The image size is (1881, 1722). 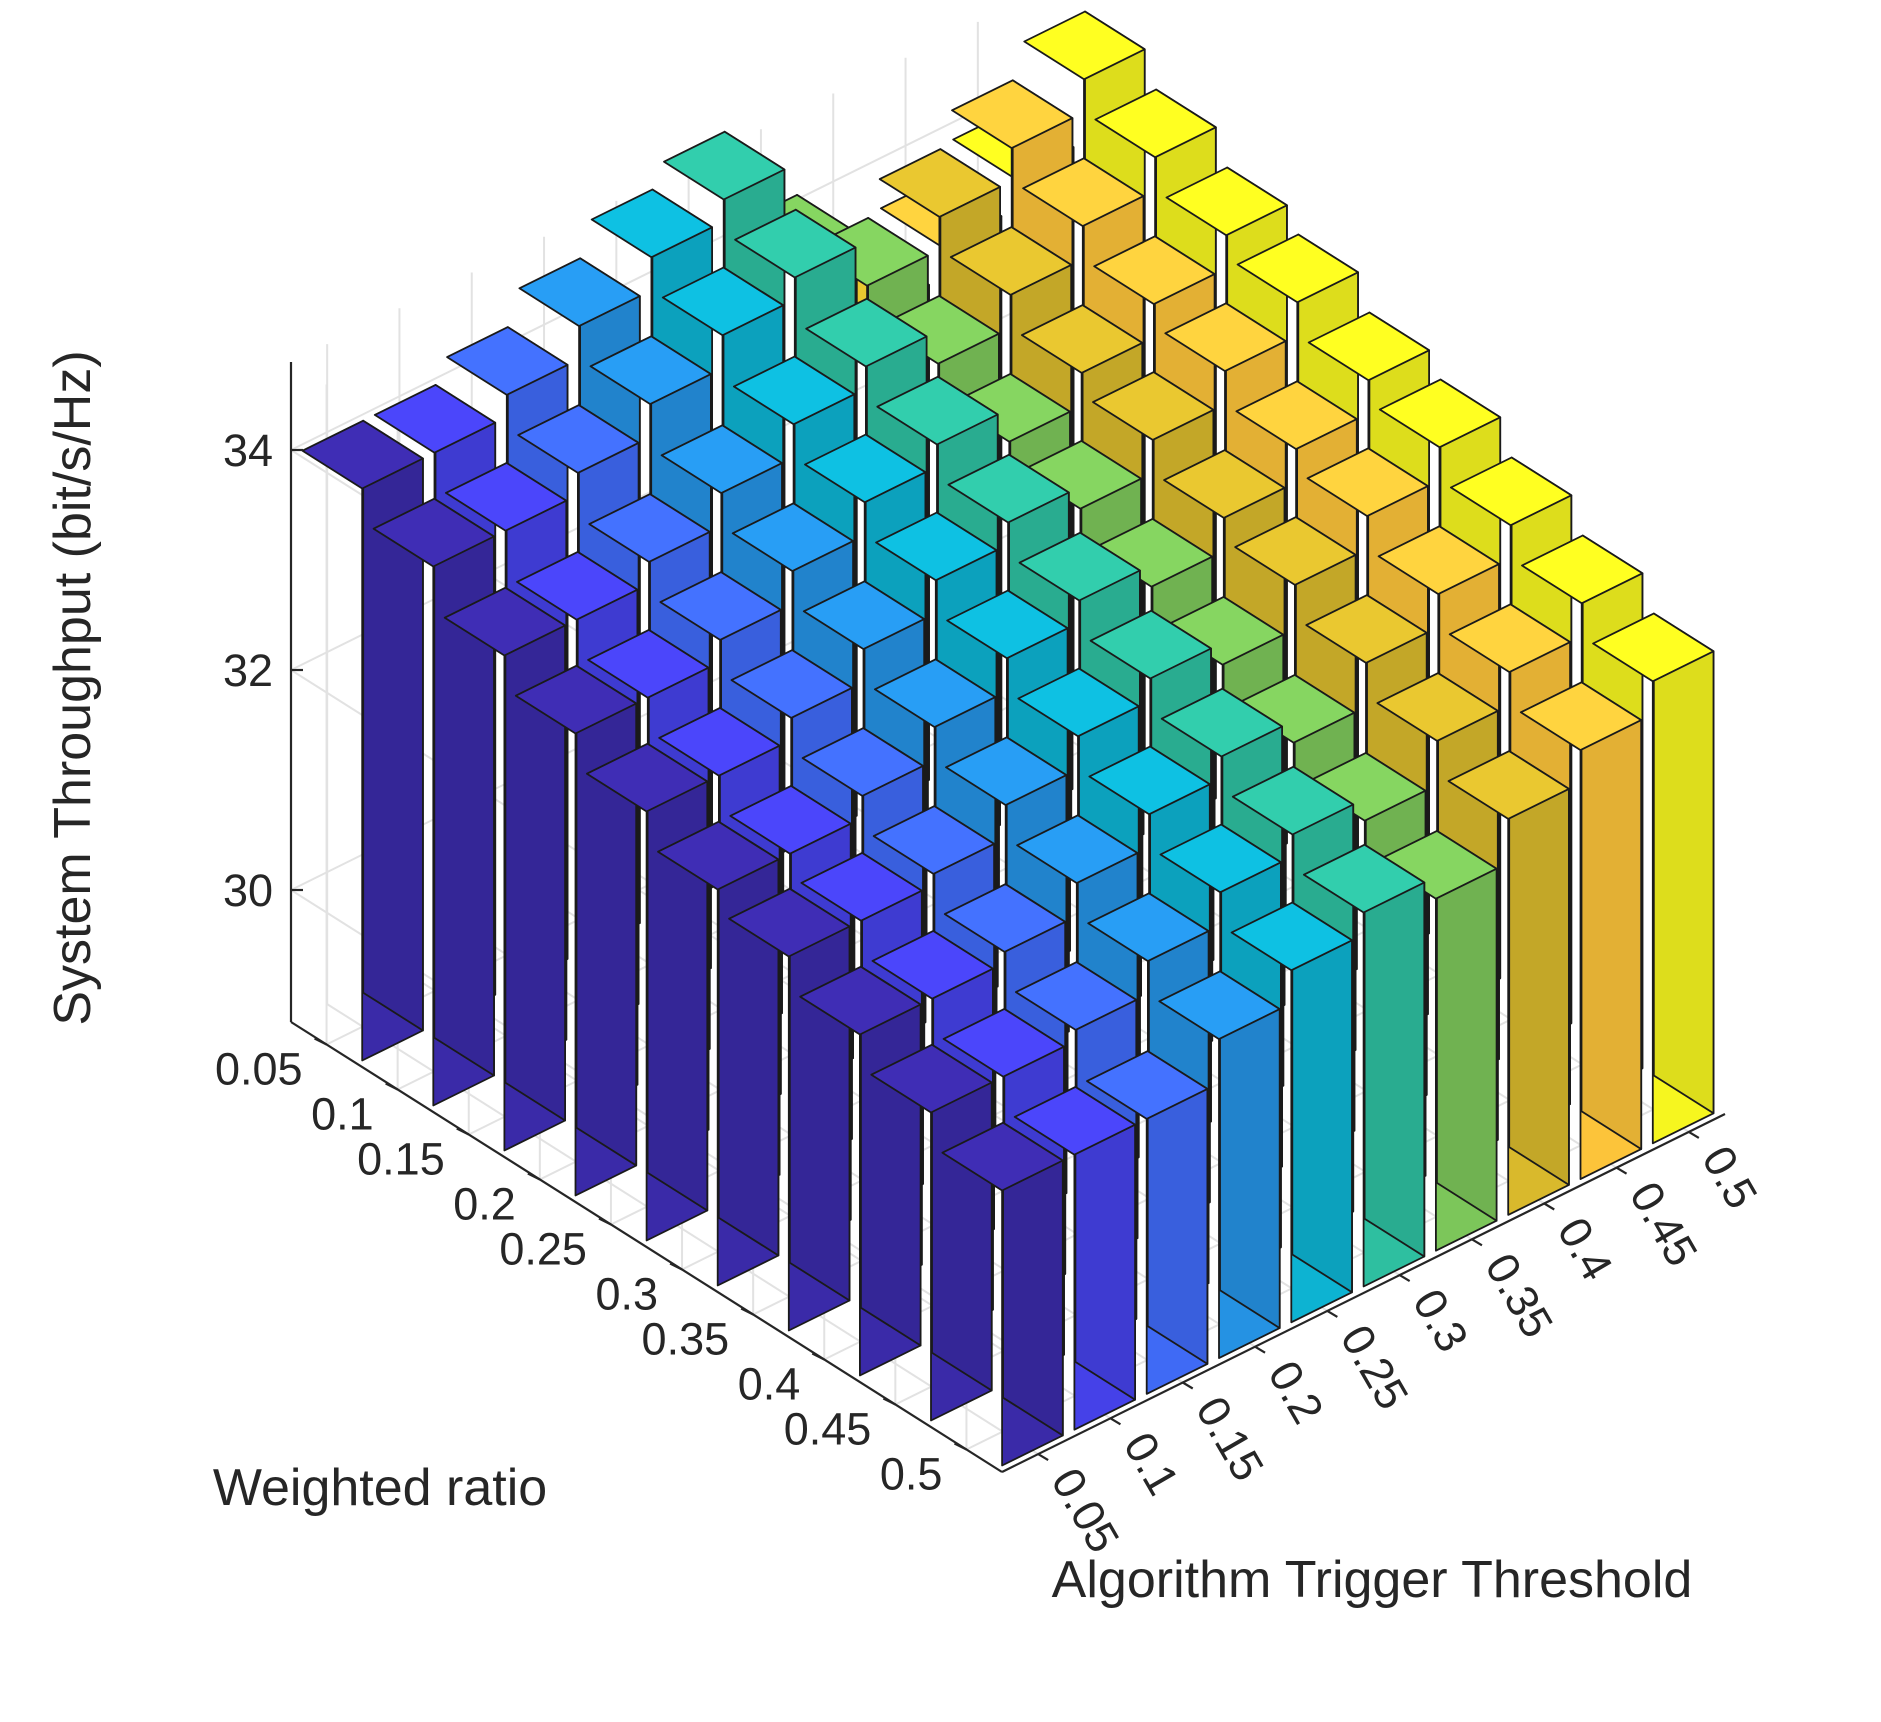 What do you see at coordinates (380, 1488) in the screenshot?
I see `y-axis-title: Weighted ratio` at bounding box center [380, 1488].